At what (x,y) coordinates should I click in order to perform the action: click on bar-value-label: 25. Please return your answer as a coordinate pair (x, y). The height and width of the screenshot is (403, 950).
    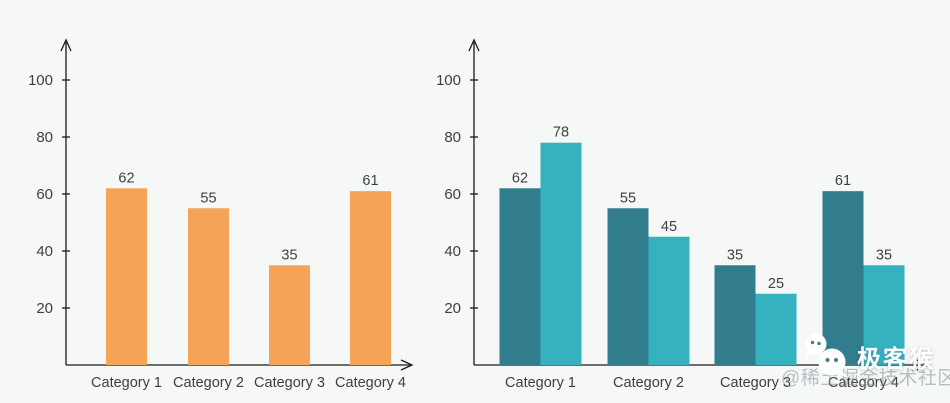
    Looking at the image, I should click on (776, 284).